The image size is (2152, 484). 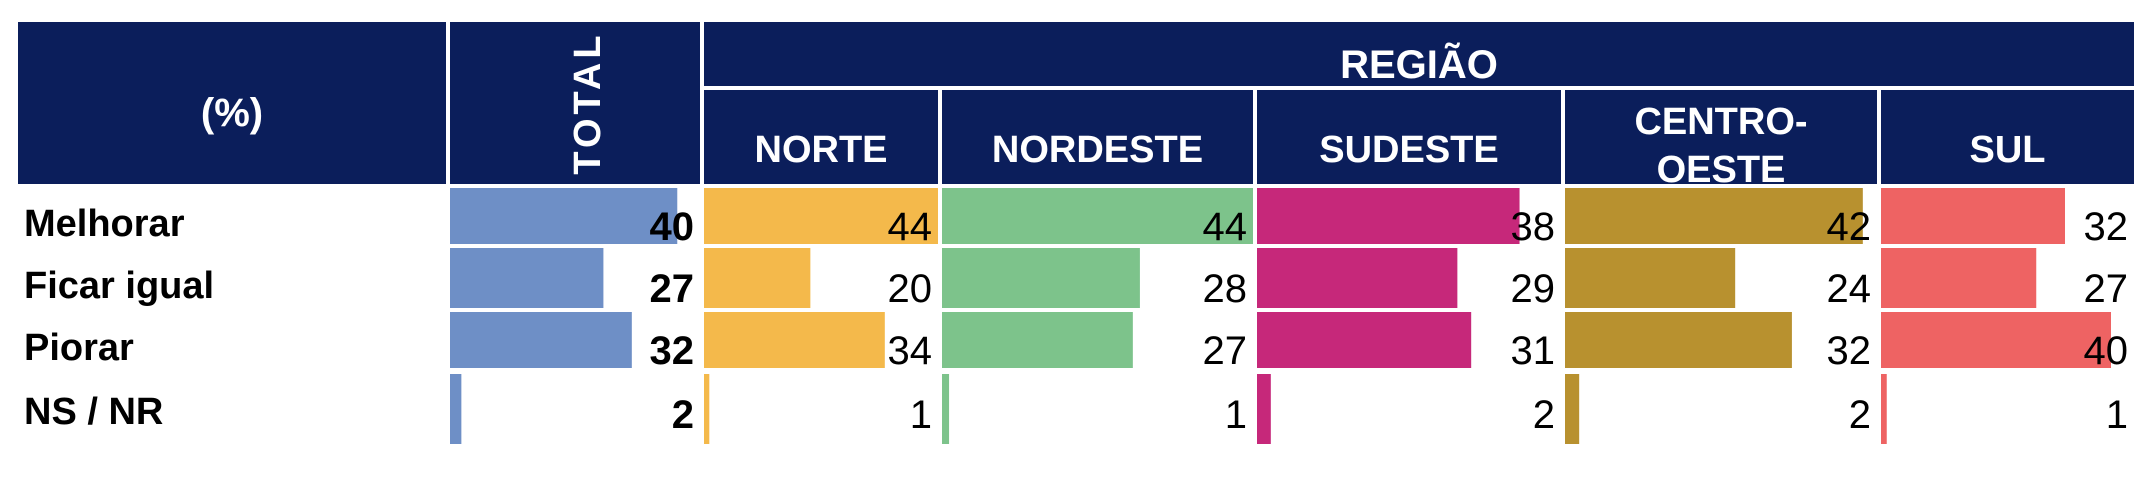 I want to click on value-label-2-3: 1, so click(x=1236, y=415).